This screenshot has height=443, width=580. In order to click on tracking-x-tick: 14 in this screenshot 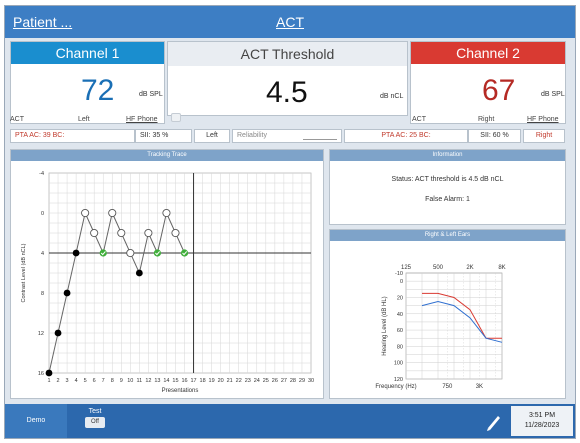, I will do `click(166, 381)`.